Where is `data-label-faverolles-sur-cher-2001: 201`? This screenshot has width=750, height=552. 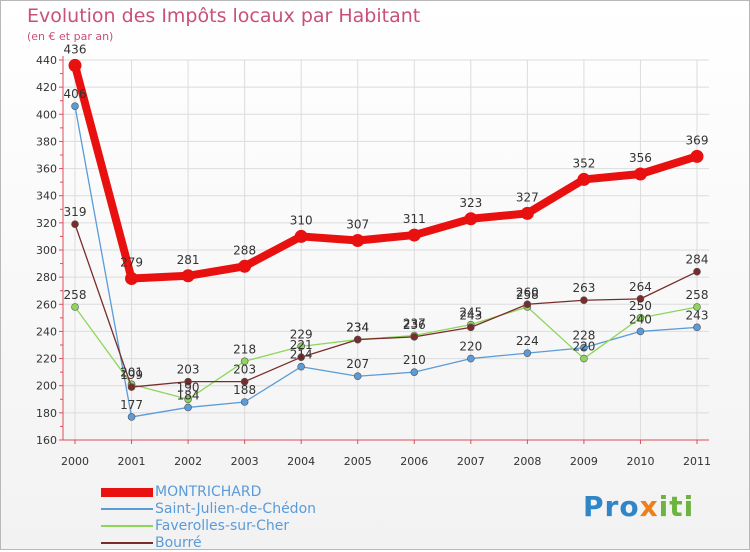 data-label-faverolles-sur-cher-2001: 201 is located at coordinates (131, 372).